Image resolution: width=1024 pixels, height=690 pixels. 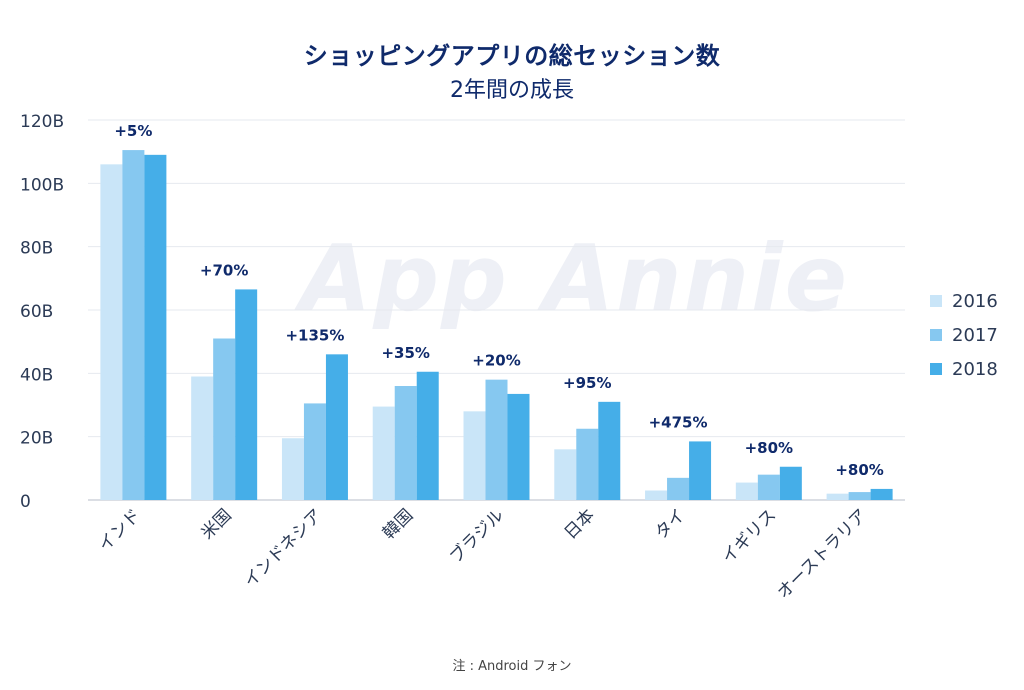 What do you see at coordinates (512, 666) in the screenshot?
I see `footnote: 注 : Android フォン` at bounding box center [512, 666].